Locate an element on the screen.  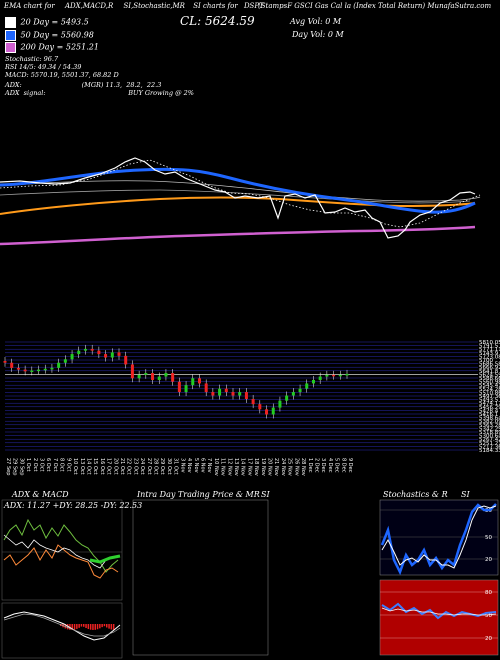
price-axis-label: 5428.4 is located at coordinates (489, 411).